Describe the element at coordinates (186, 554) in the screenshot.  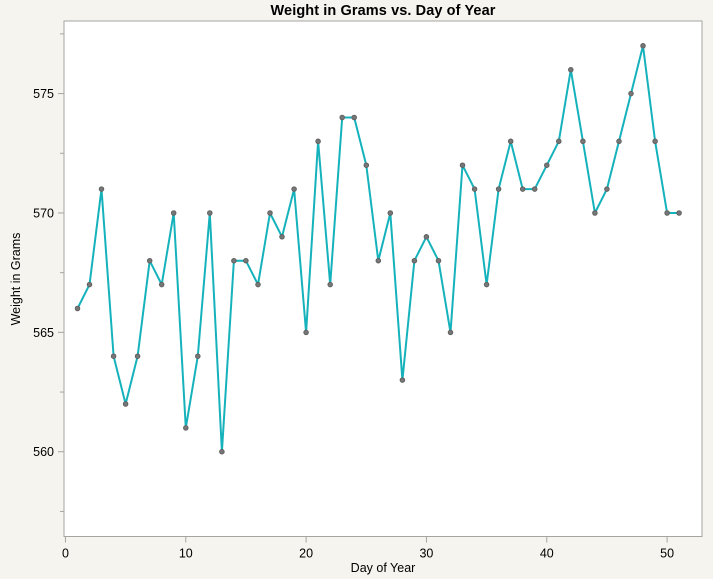
I see `x-tick-label: 10` at that location.